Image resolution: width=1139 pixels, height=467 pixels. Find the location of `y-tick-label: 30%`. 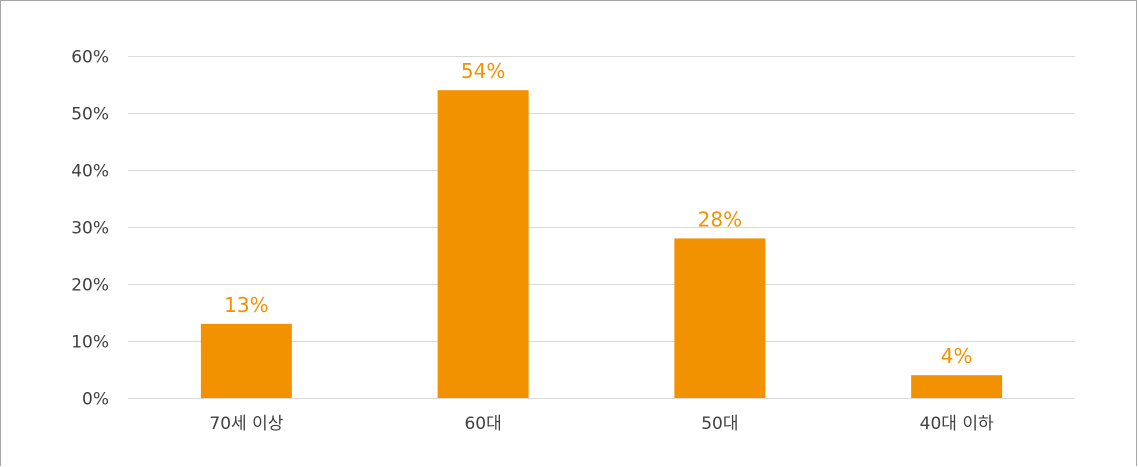

y-tick-label: 30% is located at coordinates (90, 229).